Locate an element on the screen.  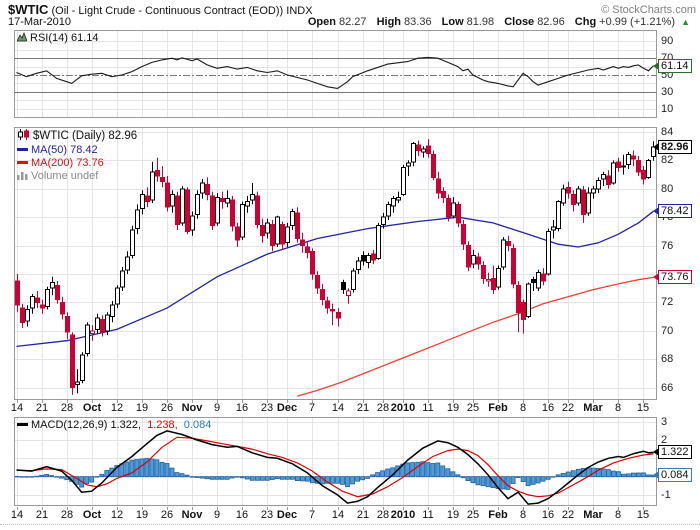
ma50-legend-row: MA(50) 78.42 is located at coordinates (77, 150).